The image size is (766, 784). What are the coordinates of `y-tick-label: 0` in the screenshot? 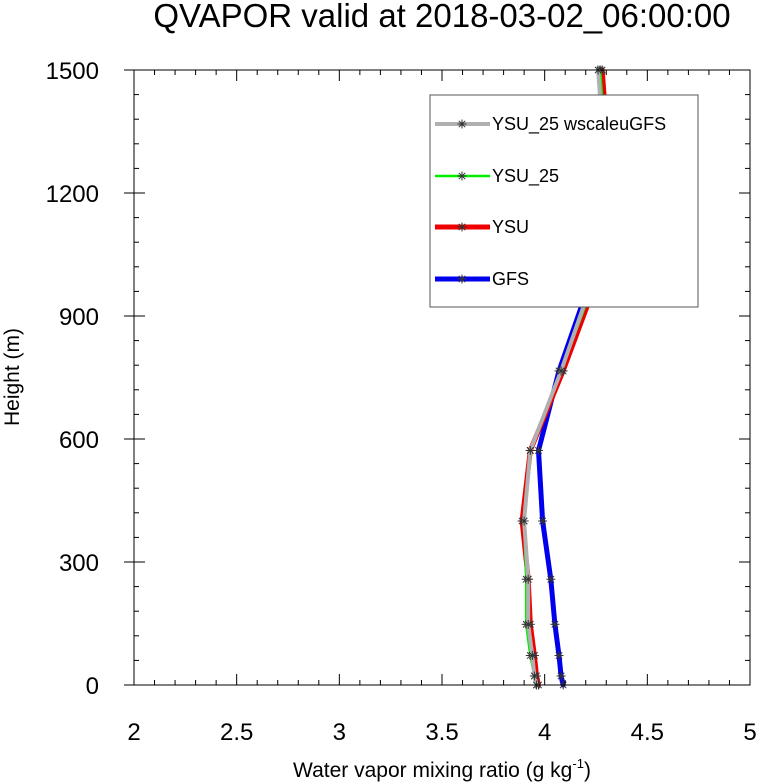 It's located at (92, 686).